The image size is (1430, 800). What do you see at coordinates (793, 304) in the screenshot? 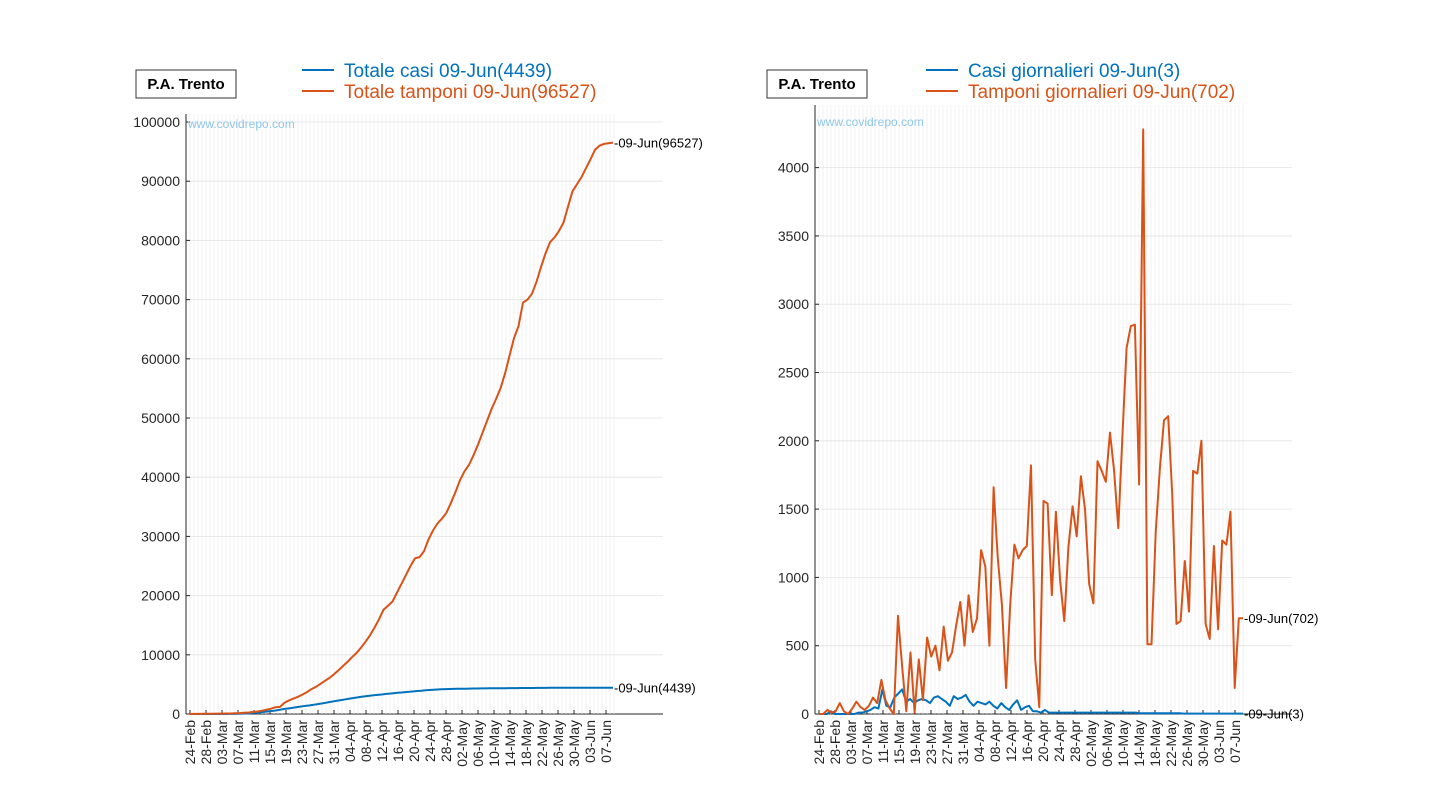
I see `y-tick-label: 3000` at bounding box center [793, 304].